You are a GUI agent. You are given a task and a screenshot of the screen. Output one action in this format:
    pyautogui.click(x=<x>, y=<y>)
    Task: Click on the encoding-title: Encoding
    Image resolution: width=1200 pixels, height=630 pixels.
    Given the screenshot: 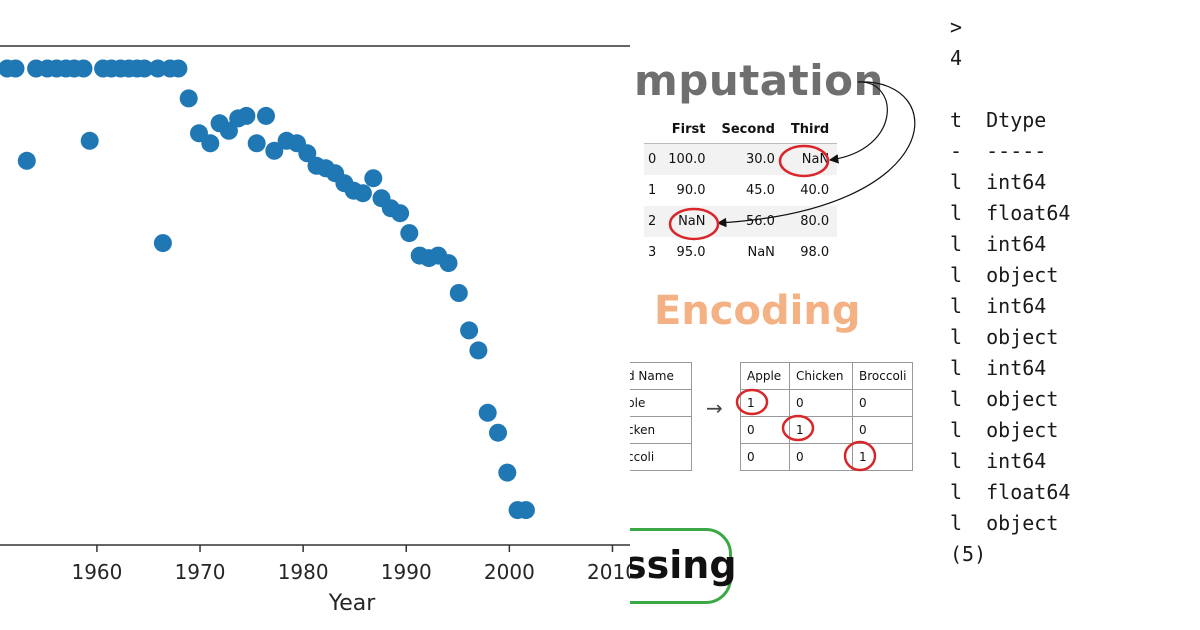 What is the action you would take?
    pyautogui.click(x=757, y=311)
    